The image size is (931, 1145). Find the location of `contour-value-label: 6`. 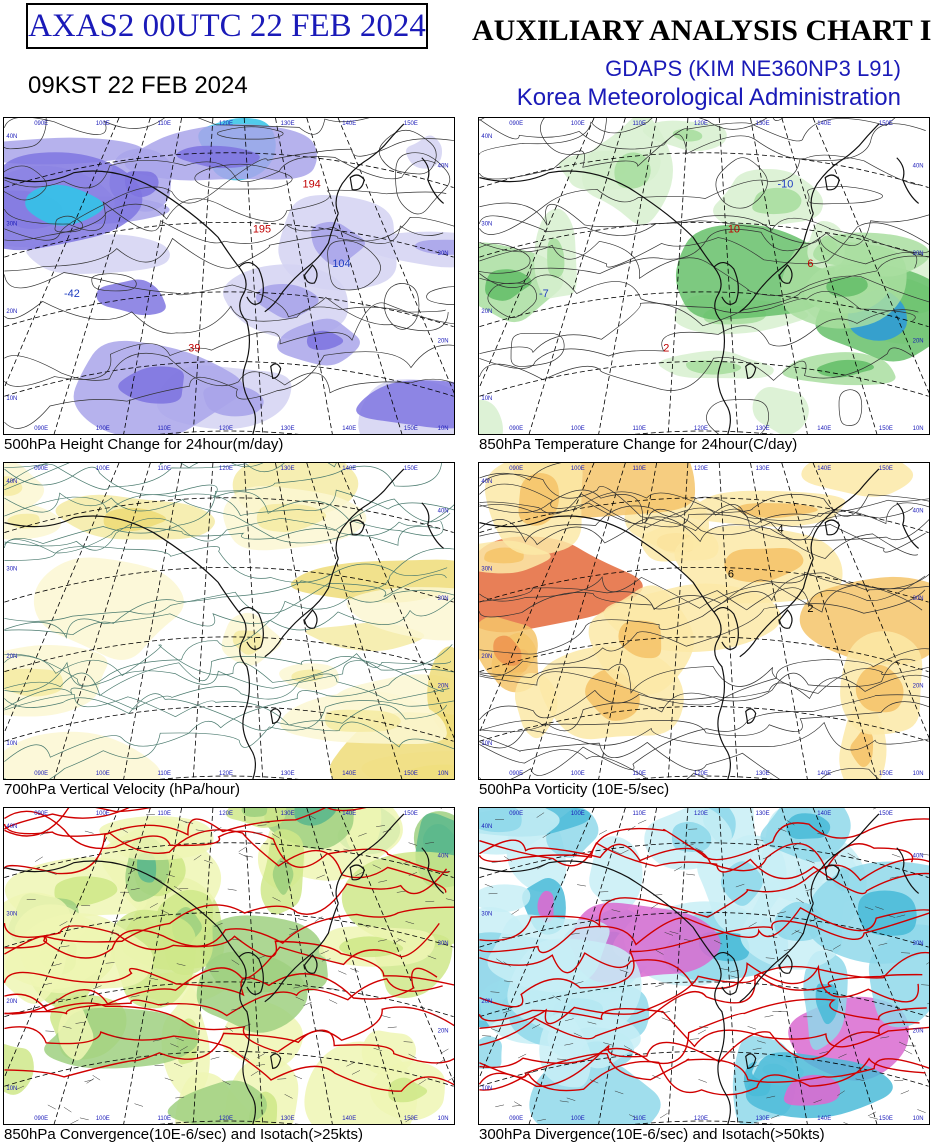

contour-value-label: 6 is located at coordinates (810, 264).